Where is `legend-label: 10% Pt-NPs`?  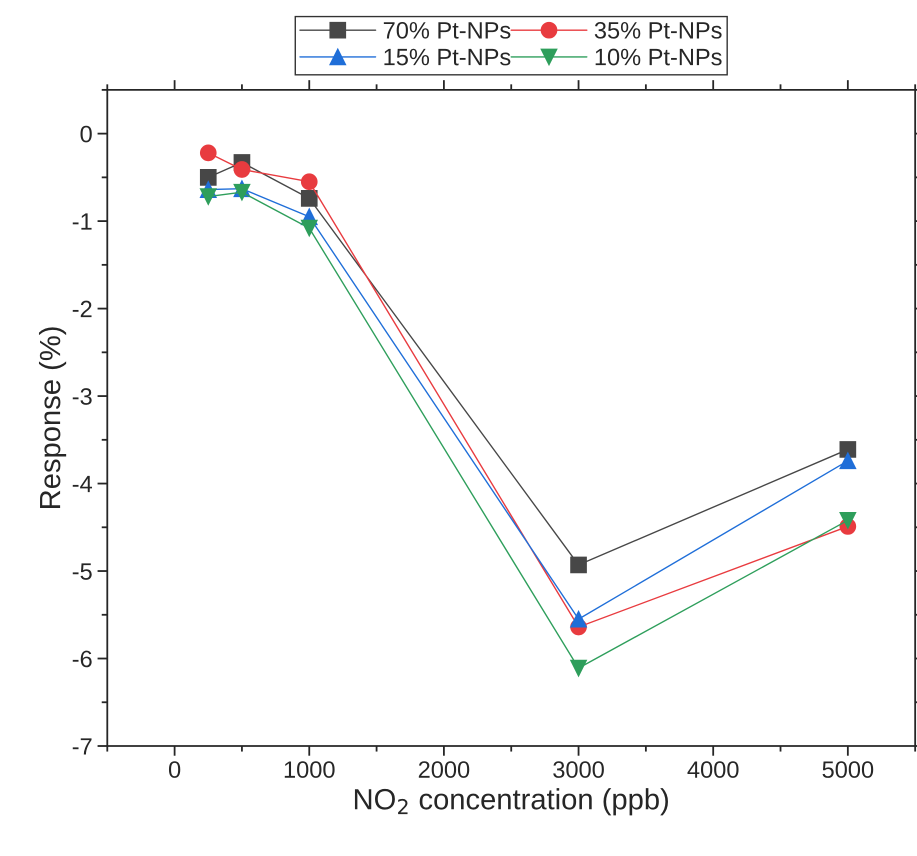 legend-label: 10% Pt-NPs is located at coordinates (659, 57).